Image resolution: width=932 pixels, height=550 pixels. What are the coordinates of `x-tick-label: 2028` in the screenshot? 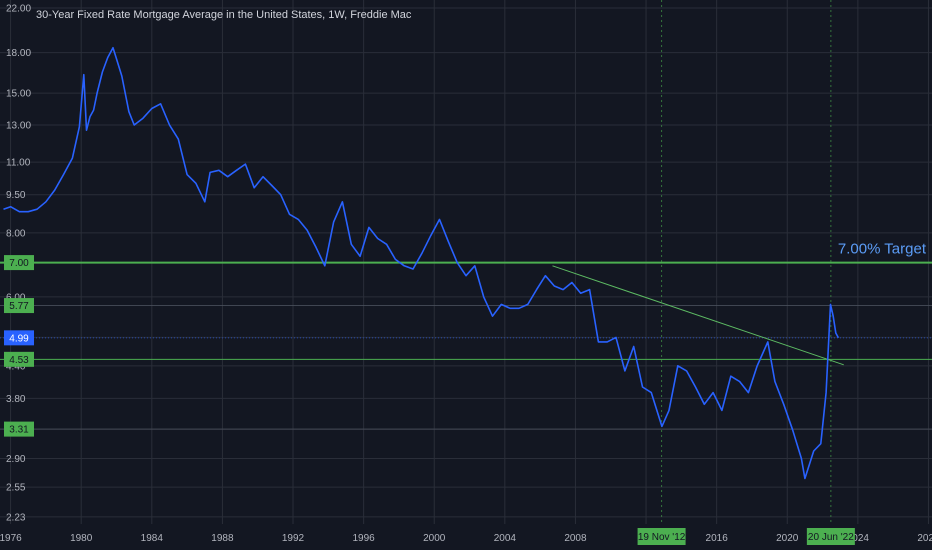 It's located at (924, 538).